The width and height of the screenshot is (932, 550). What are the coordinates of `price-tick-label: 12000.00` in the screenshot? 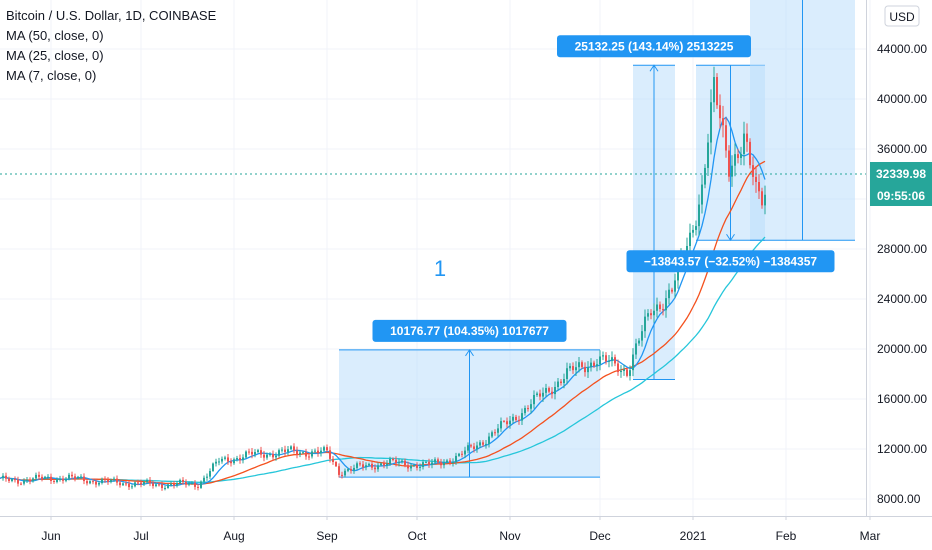 It's located at (902, 449).